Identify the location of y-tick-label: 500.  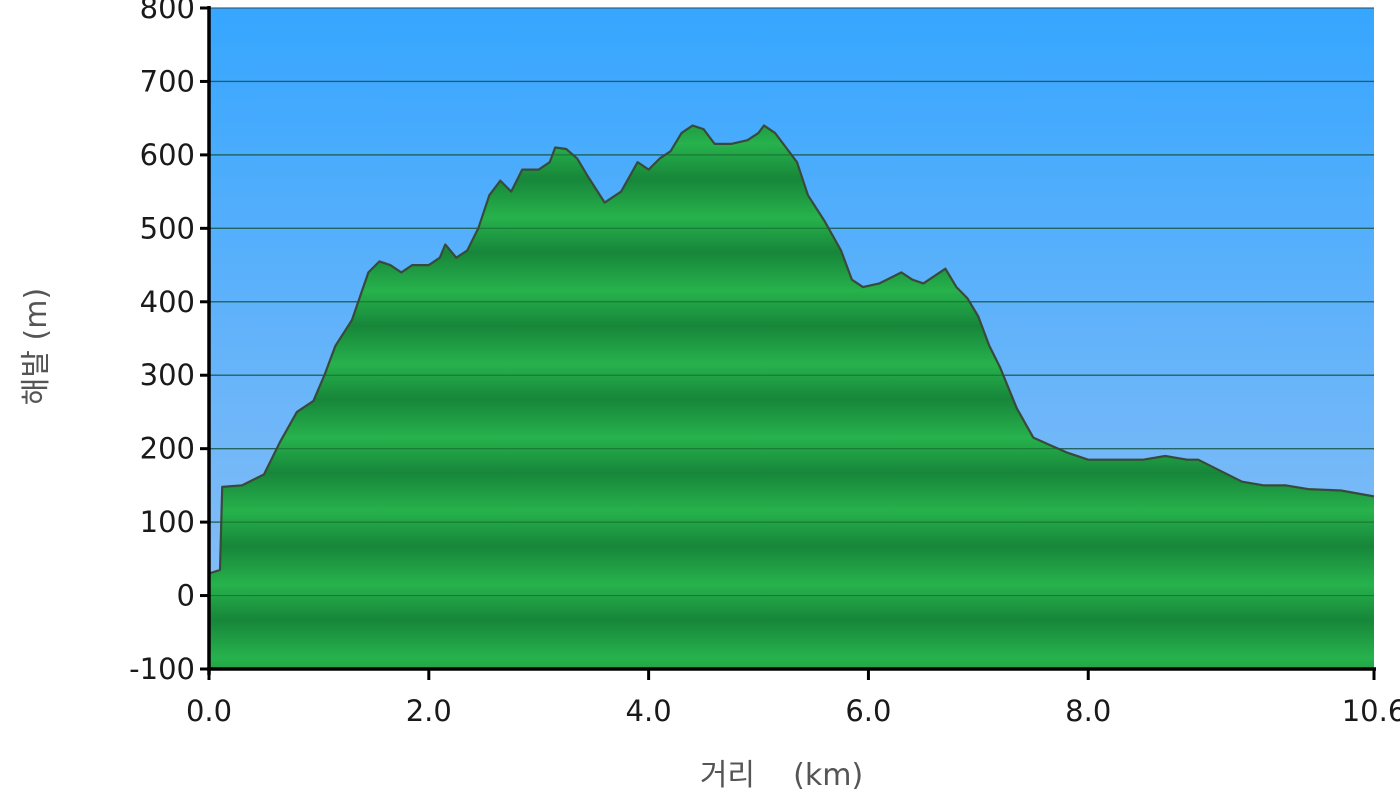
(167, 228).